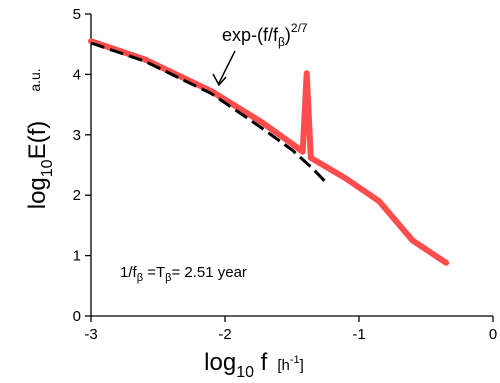  Describe the element at coordinates (77, 195) in the screenshot. I see `y-tick-label: 2` at that location.